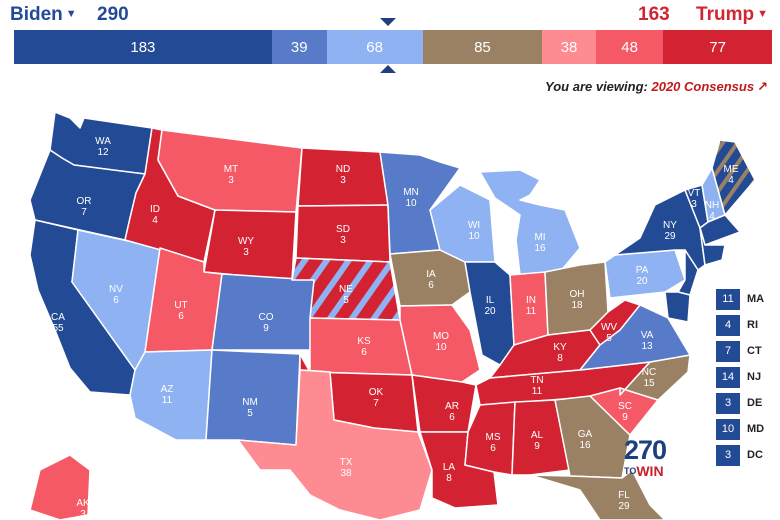 This screenshot has width=780, height=520. I want to click on state-ev-wv: 5, so click(609, 338).